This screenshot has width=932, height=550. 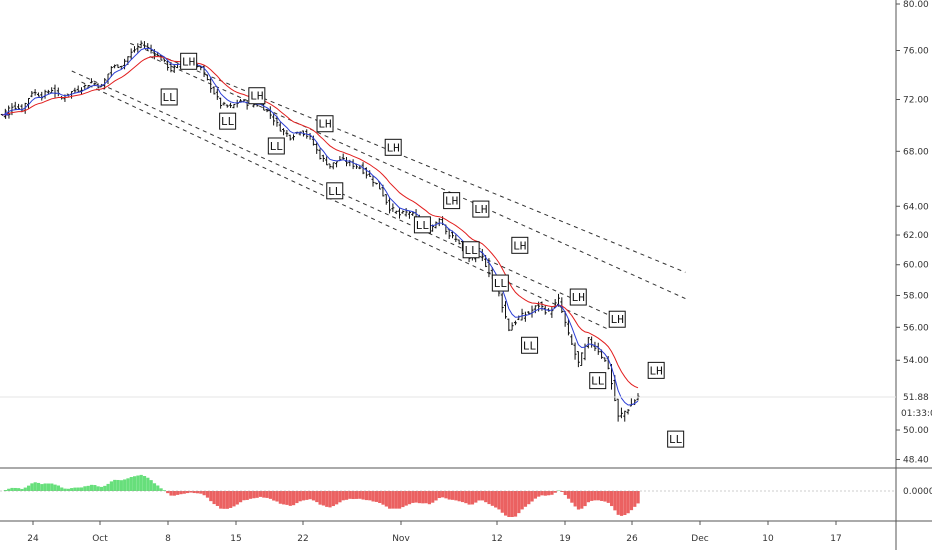 I want to click on price-tick-label: 50.00, so click(x=916, y=431).